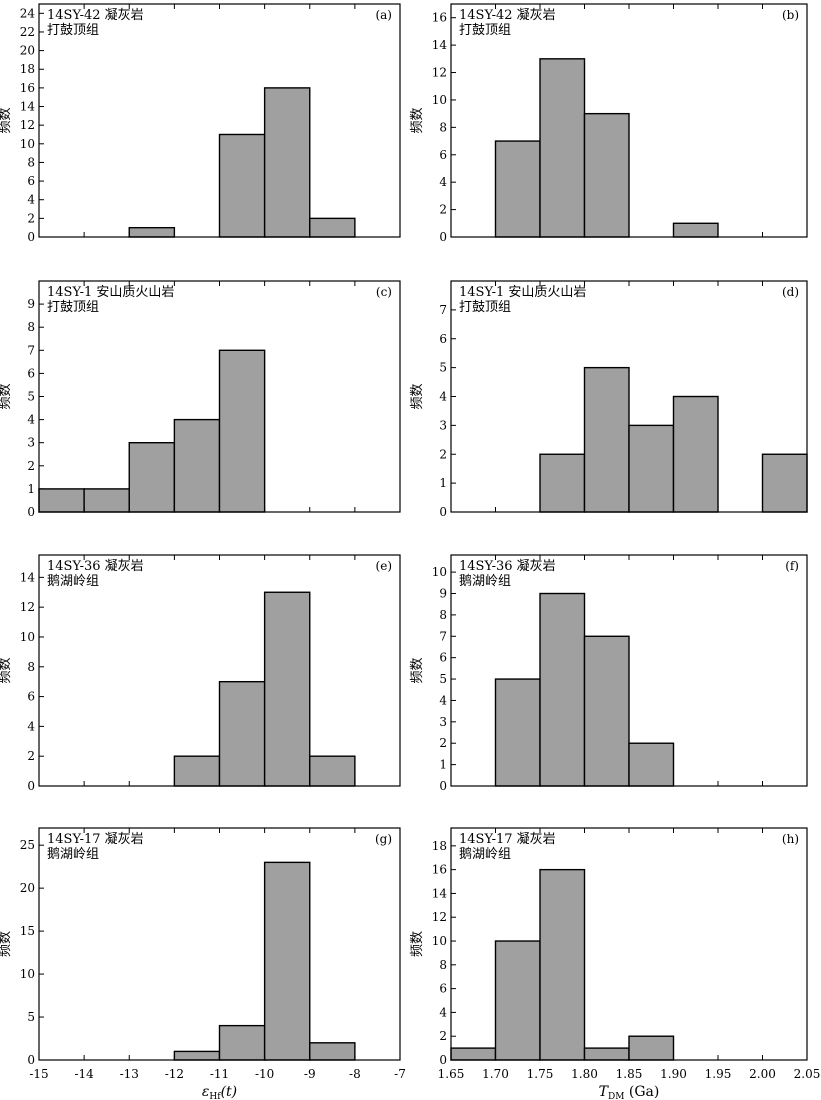 This screenshot has height=1100, width=821. I want to click on x-axis-subscript: DM, so click(616, 1096).